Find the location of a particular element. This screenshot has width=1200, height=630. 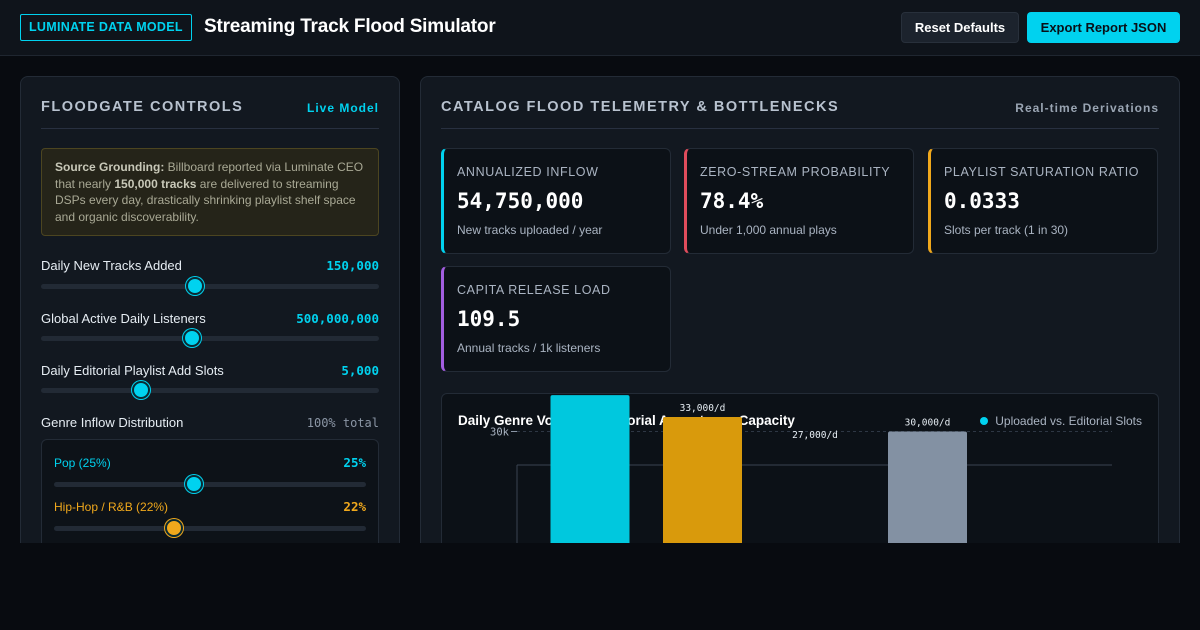

card-value: 0.0333 is located at coordinates (982, 201).